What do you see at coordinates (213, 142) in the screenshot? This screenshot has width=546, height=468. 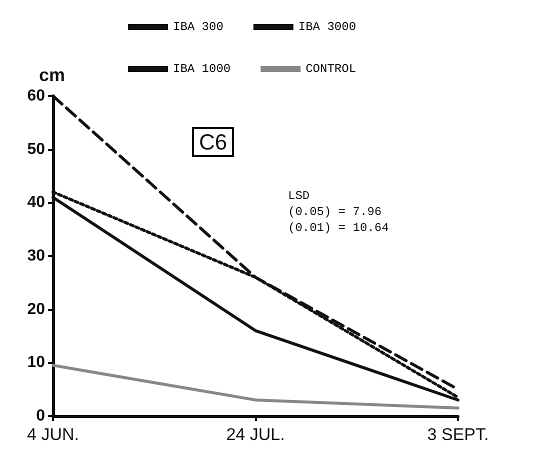 I see `annotation: C6` at bounding box center [213, 142].